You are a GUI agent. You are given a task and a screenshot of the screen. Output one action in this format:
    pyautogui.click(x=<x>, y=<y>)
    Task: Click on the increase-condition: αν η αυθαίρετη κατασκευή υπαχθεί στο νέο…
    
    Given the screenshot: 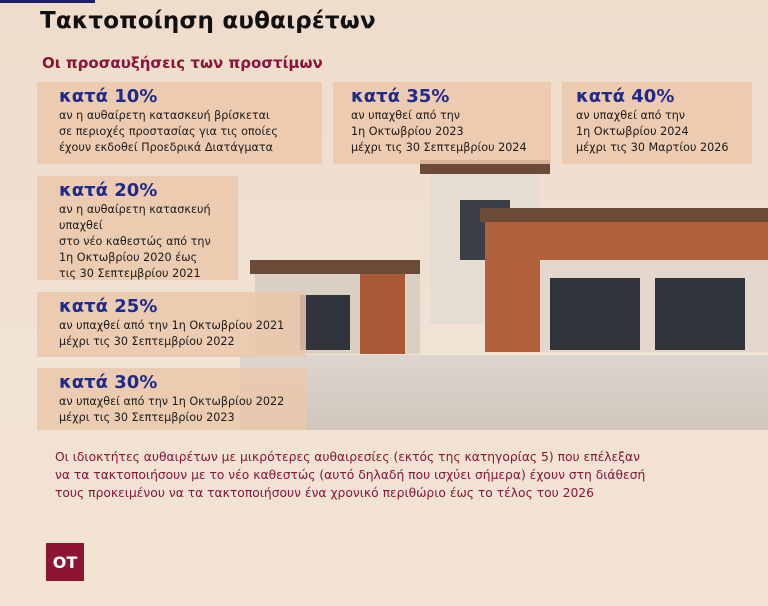 What is the action you would take?
    pyautogui.click(x=135, y=241)
    